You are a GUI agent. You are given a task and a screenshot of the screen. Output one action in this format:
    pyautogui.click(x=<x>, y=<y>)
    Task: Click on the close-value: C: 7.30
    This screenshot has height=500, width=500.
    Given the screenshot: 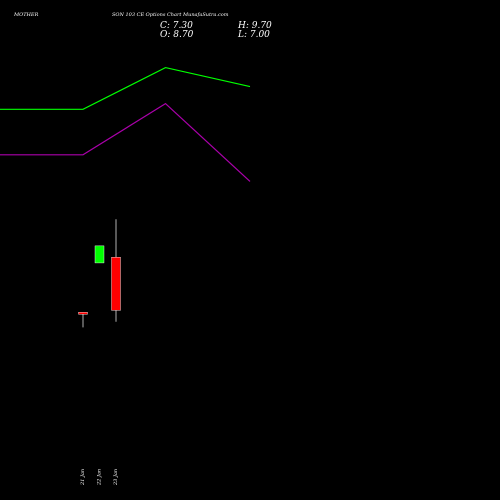 What is the action you would take?
    pyautogui.click(x=176, y=26)
    